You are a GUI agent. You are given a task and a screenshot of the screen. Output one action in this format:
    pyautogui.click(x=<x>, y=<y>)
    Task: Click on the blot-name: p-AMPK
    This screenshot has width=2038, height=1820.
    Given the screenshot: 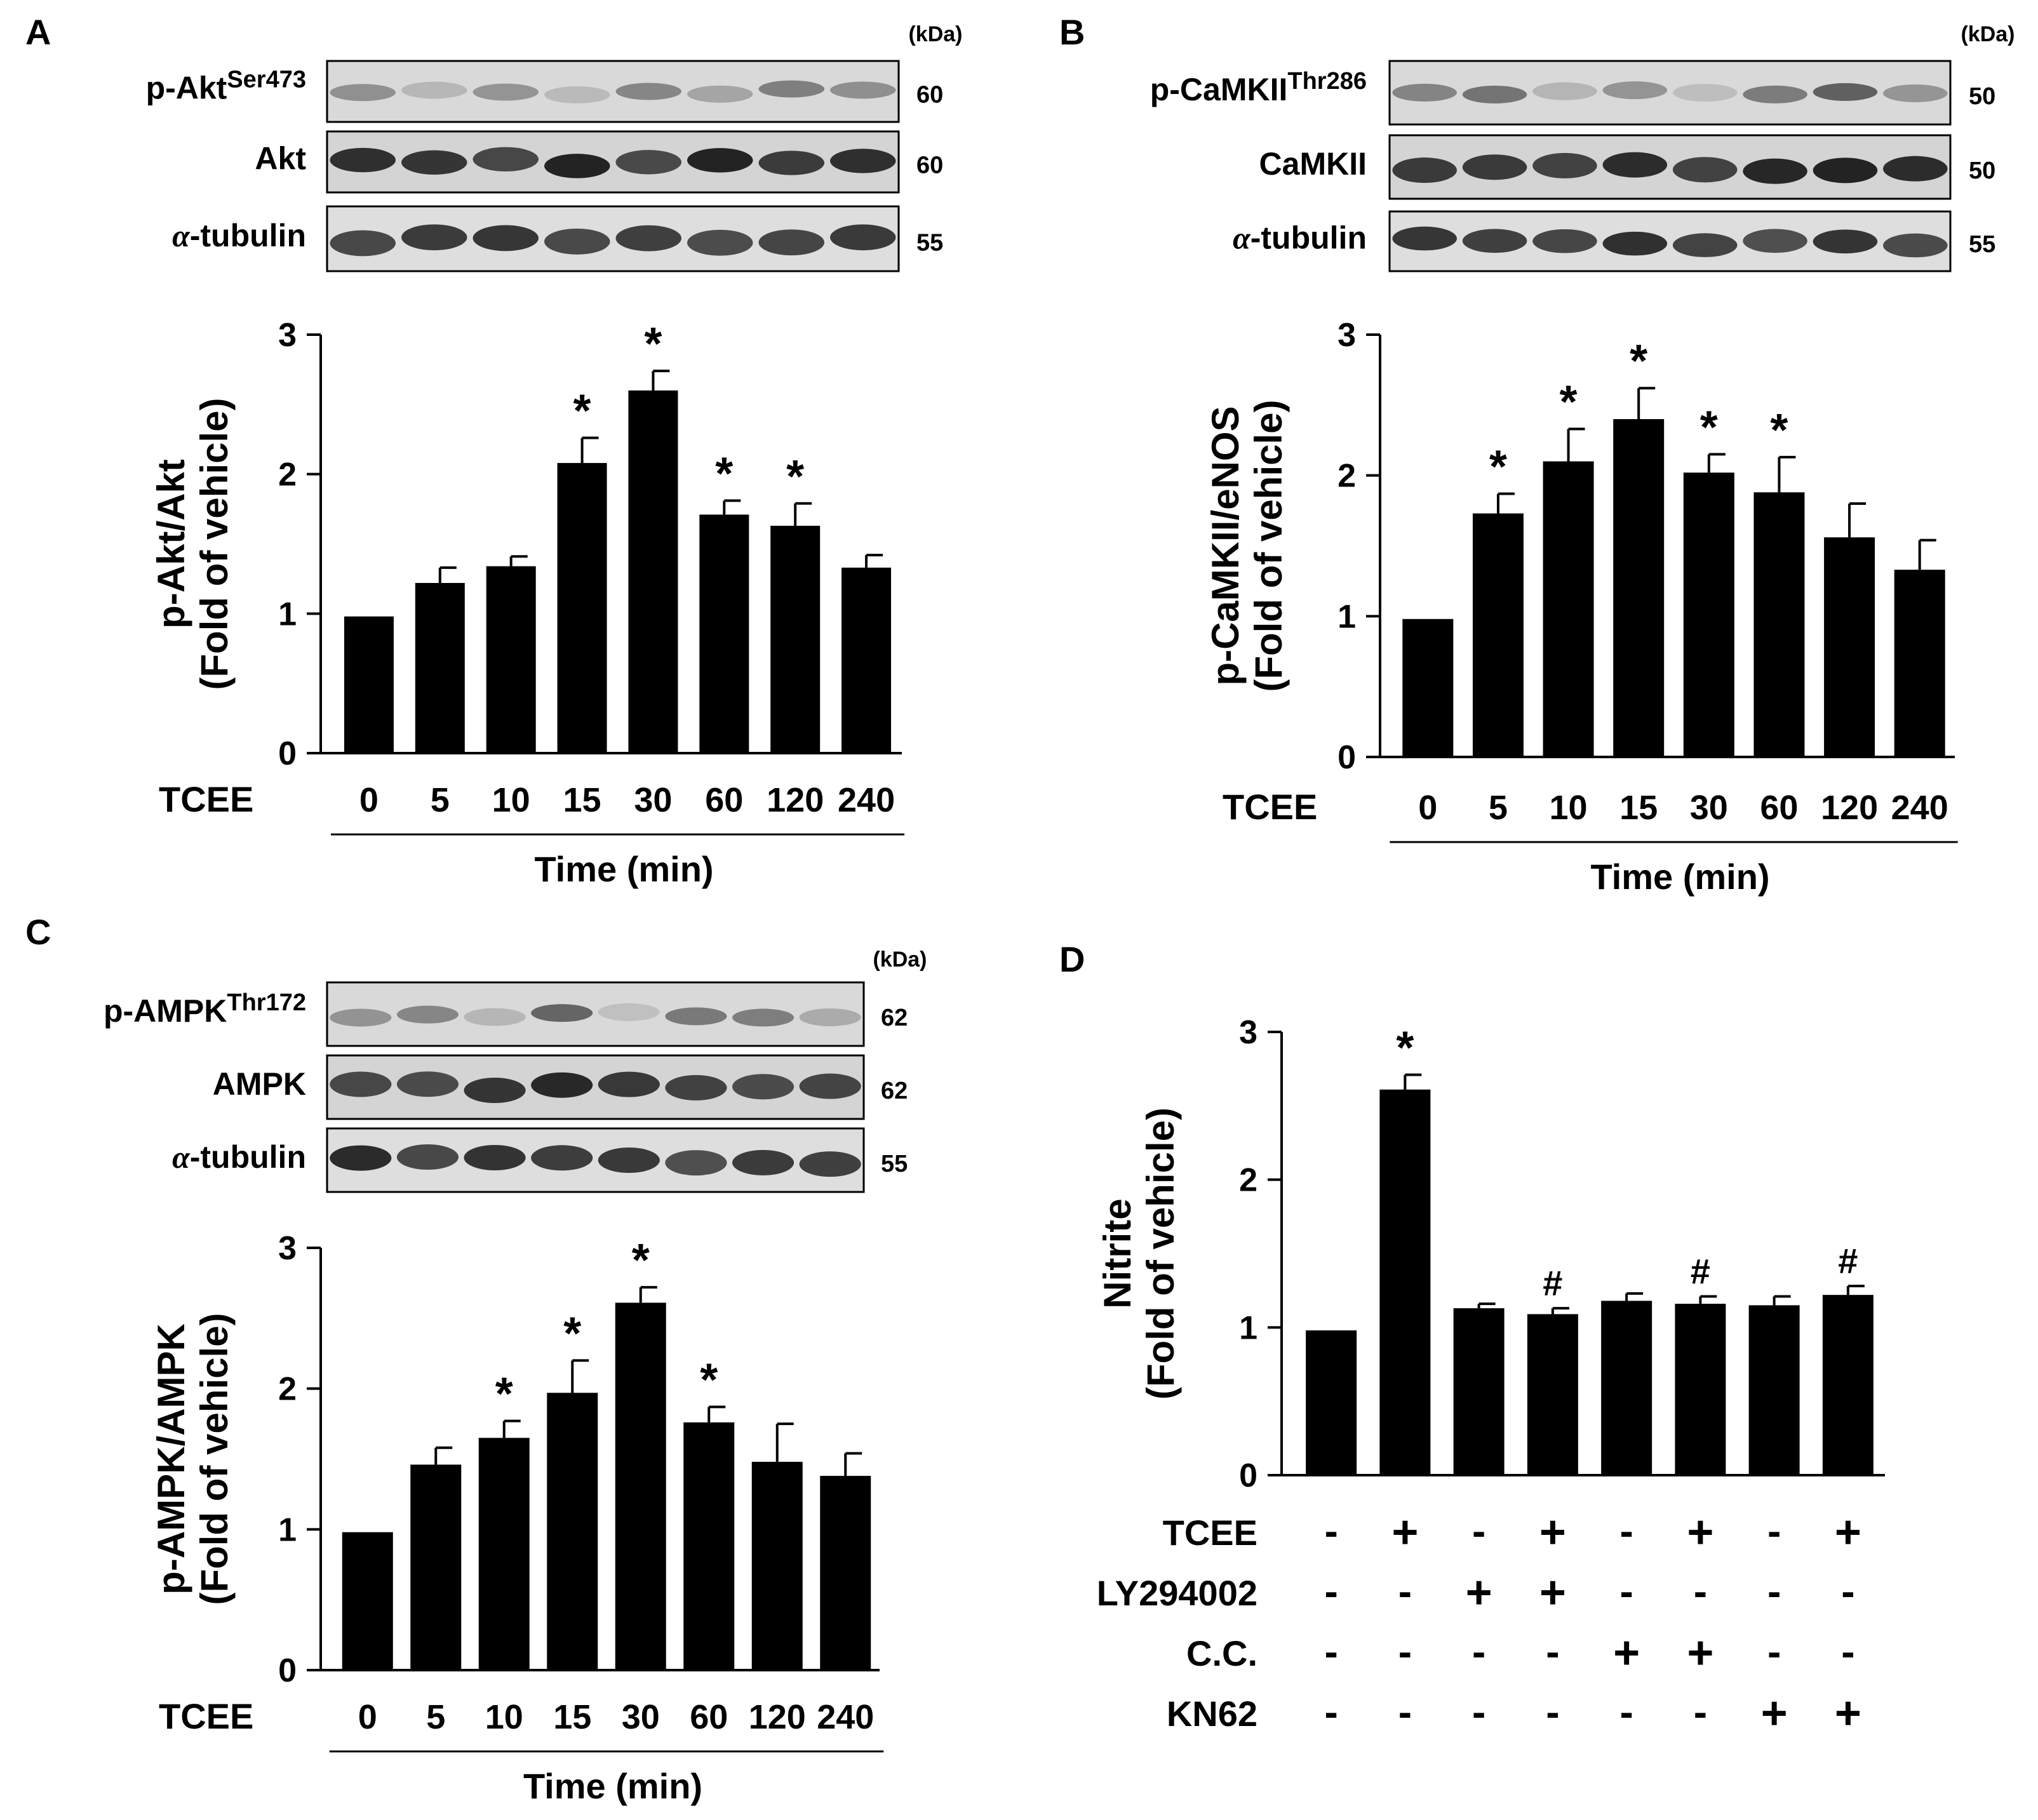 What is the action you would take?
    pyautogui.click(x=166, y=1011)
    